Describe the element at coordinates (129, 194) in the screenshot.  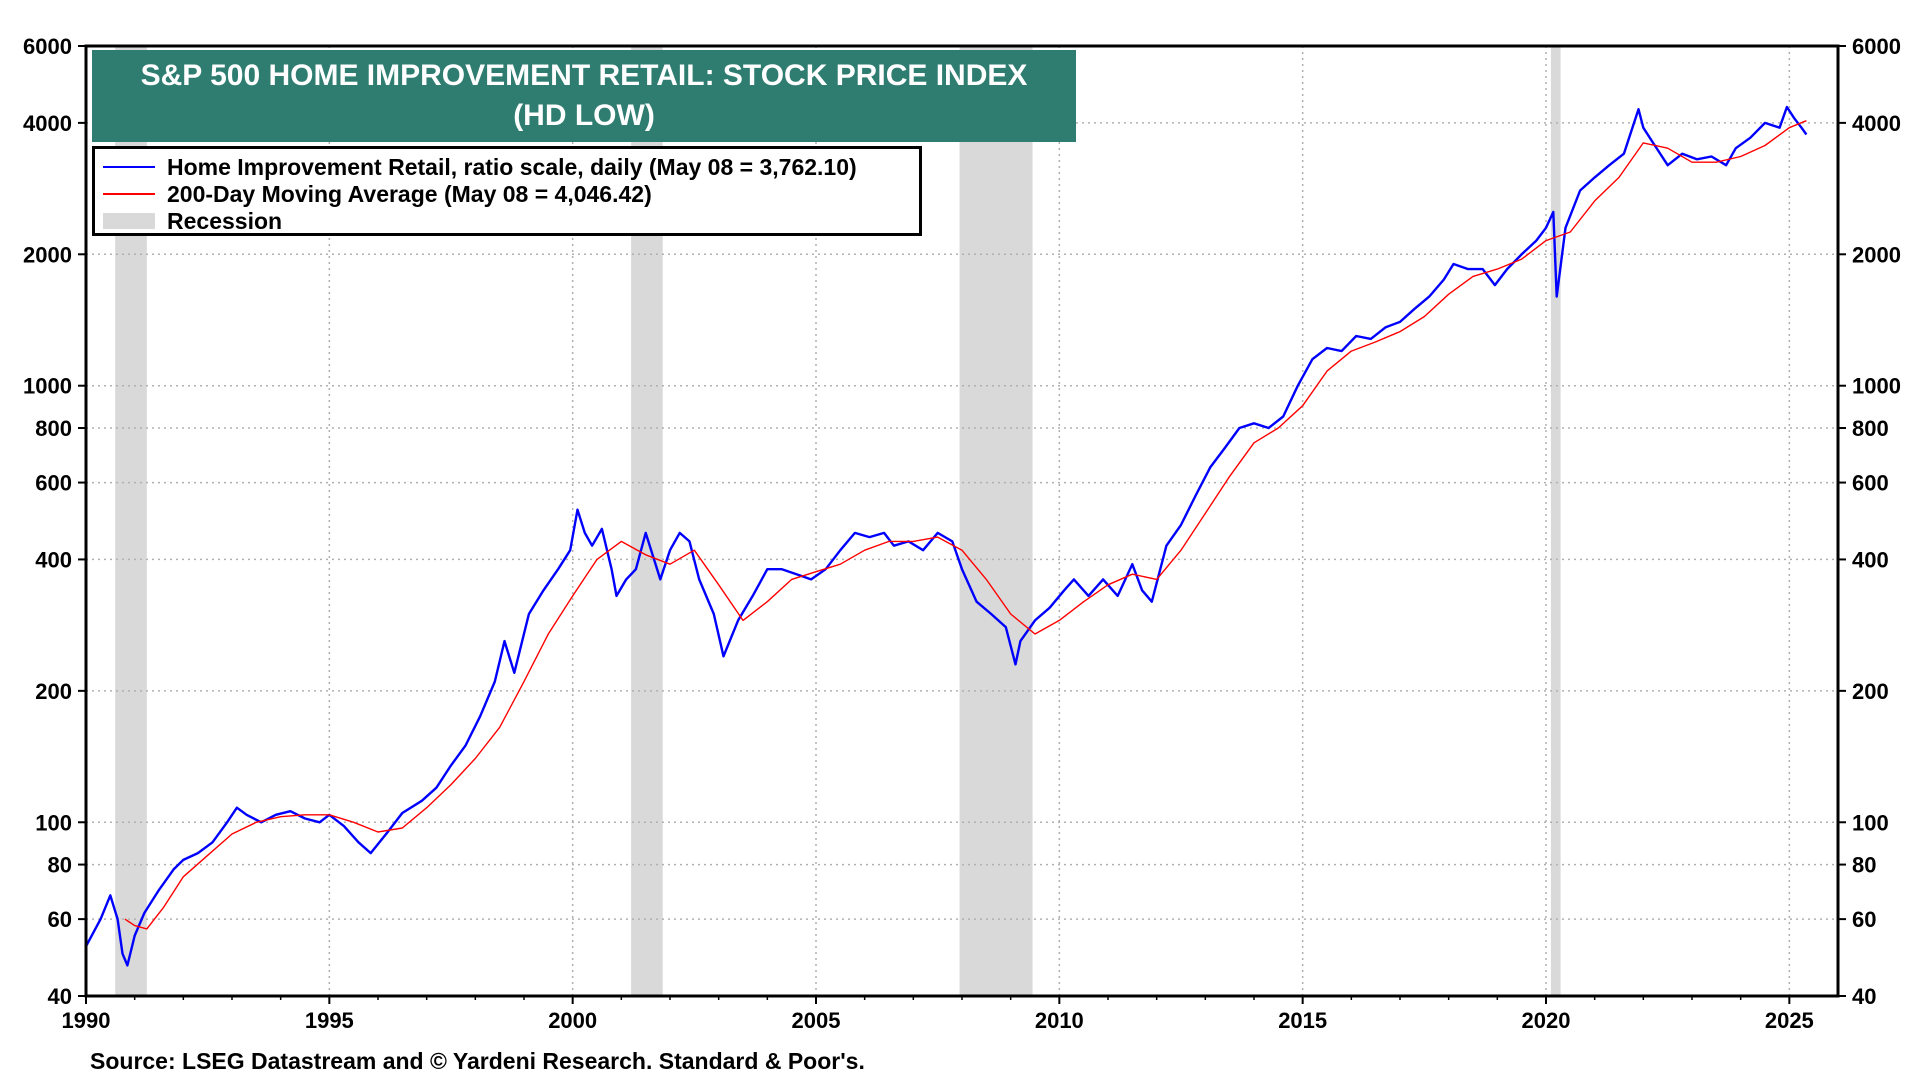
I see `legend-swatch-ma` at that location.